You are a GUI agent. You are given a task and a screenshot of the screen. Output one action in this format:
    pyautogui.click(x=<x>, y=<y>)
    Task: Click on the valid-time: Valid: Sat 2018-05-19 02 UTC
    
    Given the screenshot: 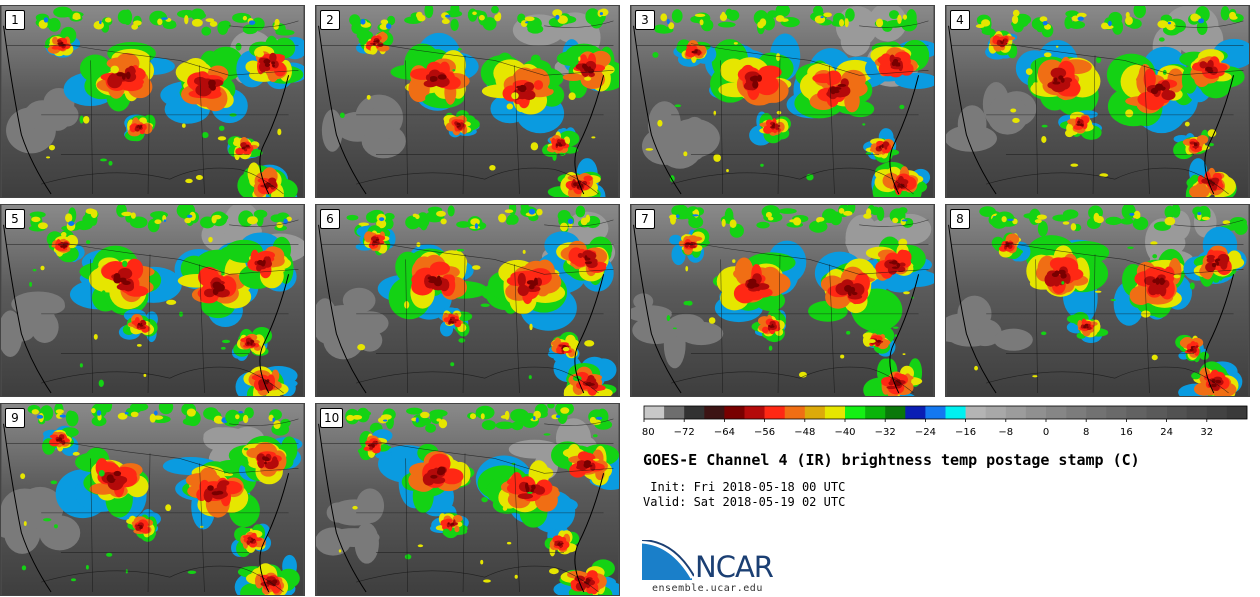 What is the action you would take?
    pyautogui.click(x=744, y=502)
    